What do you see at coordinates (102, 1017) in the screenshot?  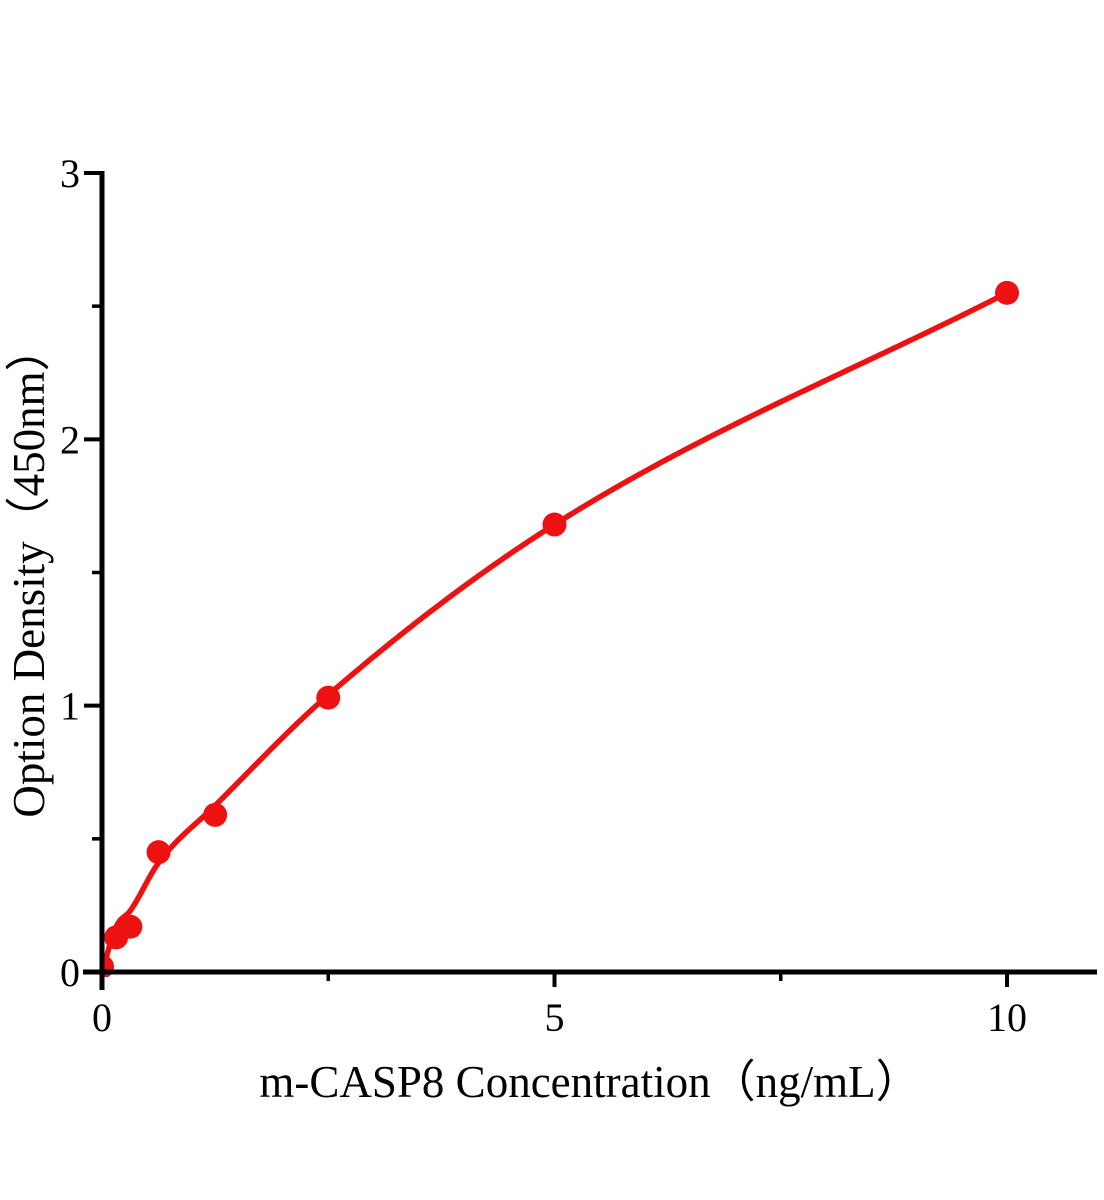 I see `x-axis-tick-label: 0` at bounding box center [102, 1017].